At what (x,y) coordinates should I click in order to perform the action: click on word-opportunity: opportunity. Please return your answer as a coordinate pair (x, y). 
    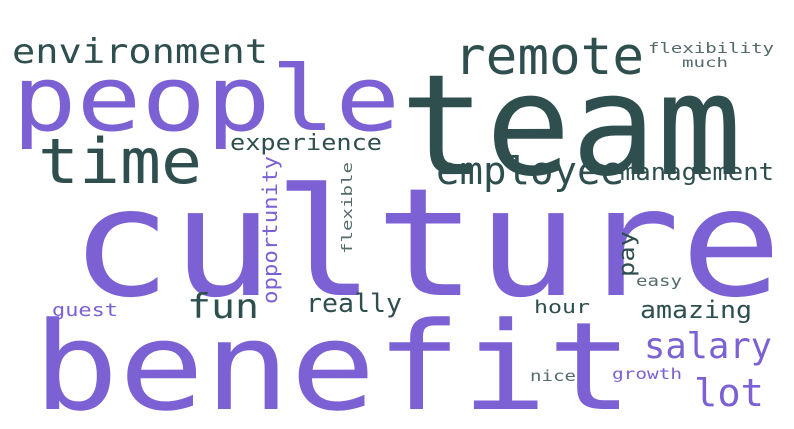
    Looking at the image, I should click on (270, 230).